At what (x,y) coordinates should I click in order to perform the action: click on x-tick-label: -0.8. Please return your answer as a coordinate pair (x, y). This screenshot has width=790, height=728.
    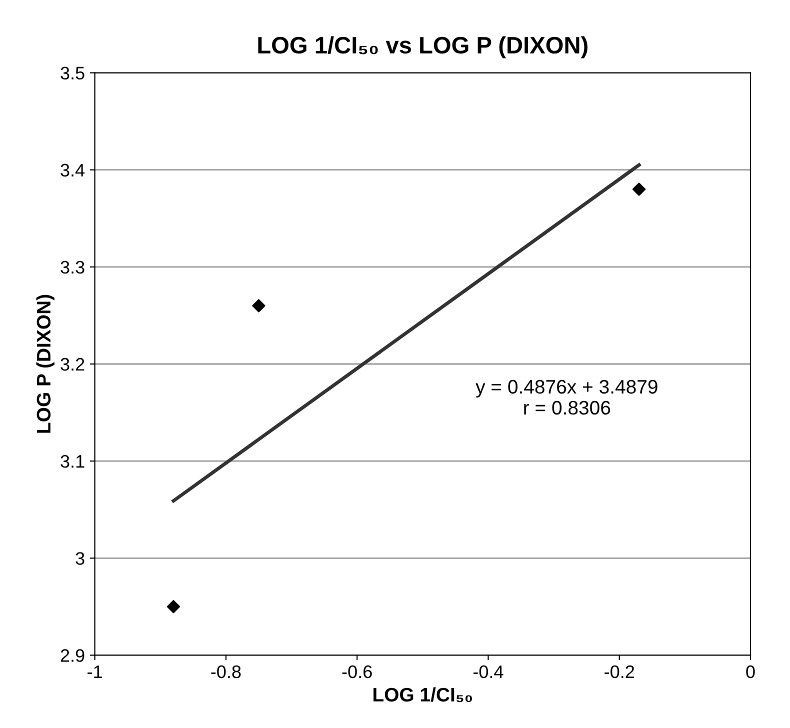
    Looking at the image, I should click on (226, 671).